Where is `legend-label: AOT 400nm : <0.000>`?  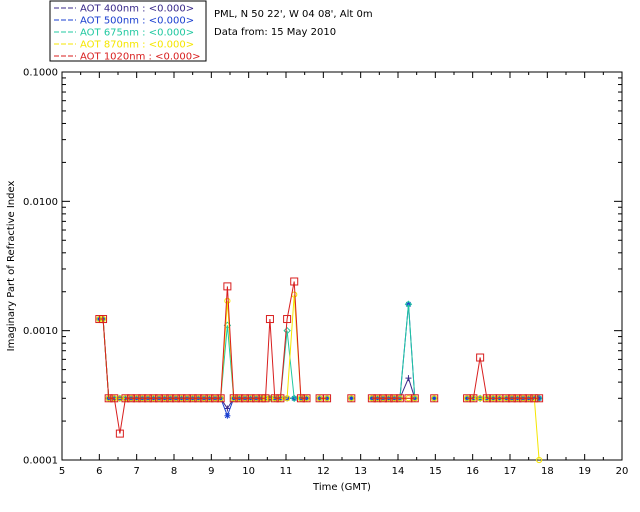 legend-label: AOT 400nm : <0.000> is located at coordinates (137, 9).